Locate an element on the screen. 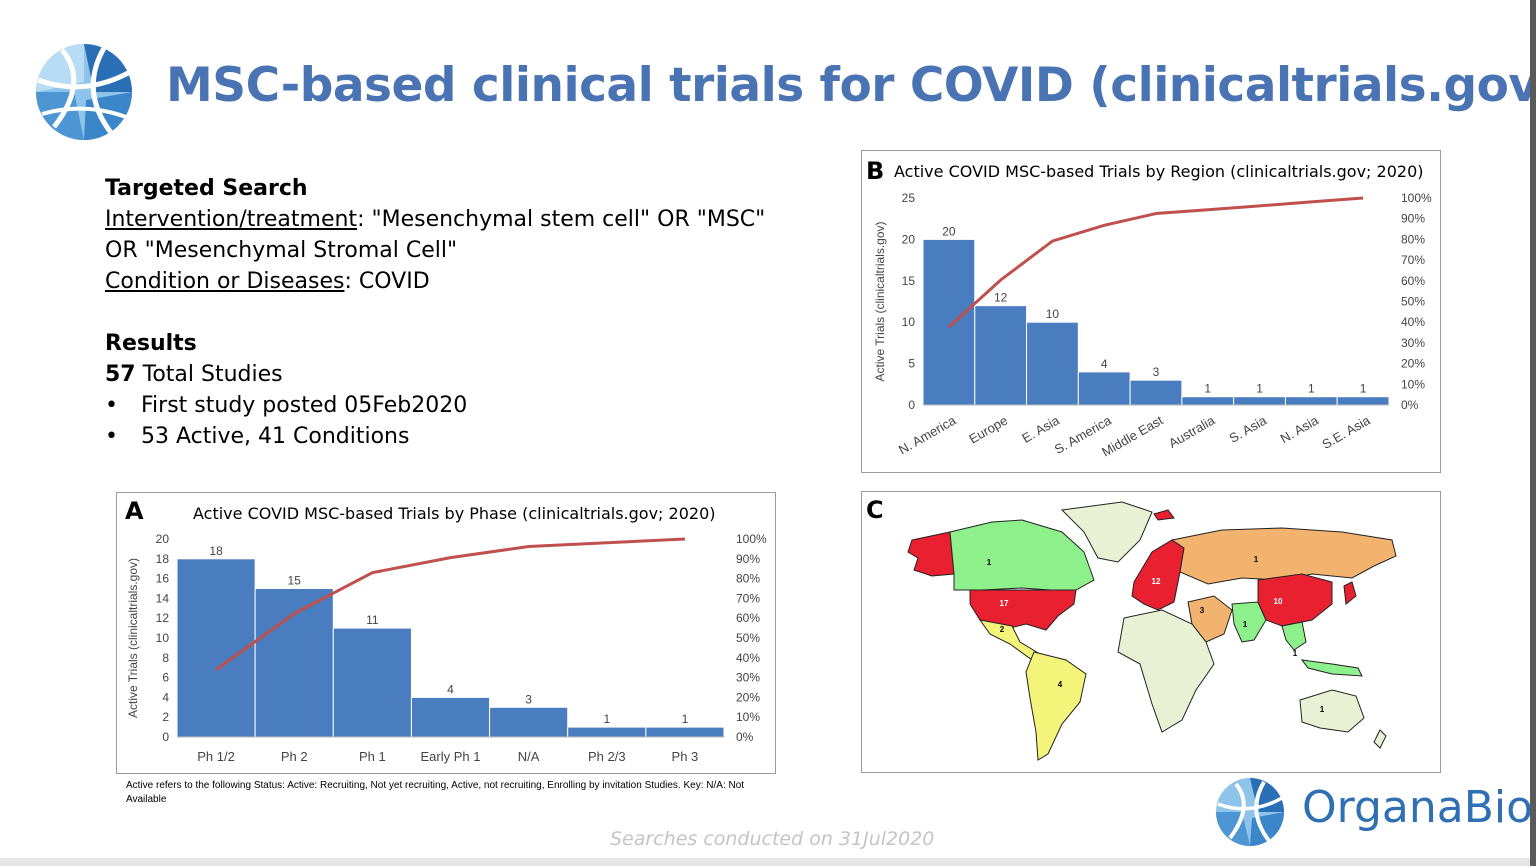  map-region-new-zealand is located at coordinates (1380, 739).